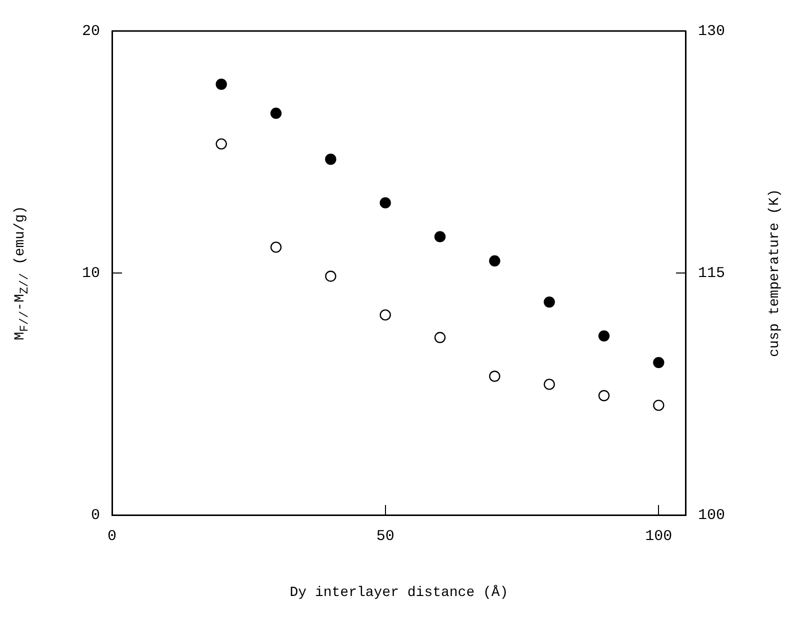 The height and width of the screenshot is (617, 797). Describe the element at coordinates (399, 593) in the screenshot. I see `x-axis-title: Dy interlayer distance (Å)` at that location.